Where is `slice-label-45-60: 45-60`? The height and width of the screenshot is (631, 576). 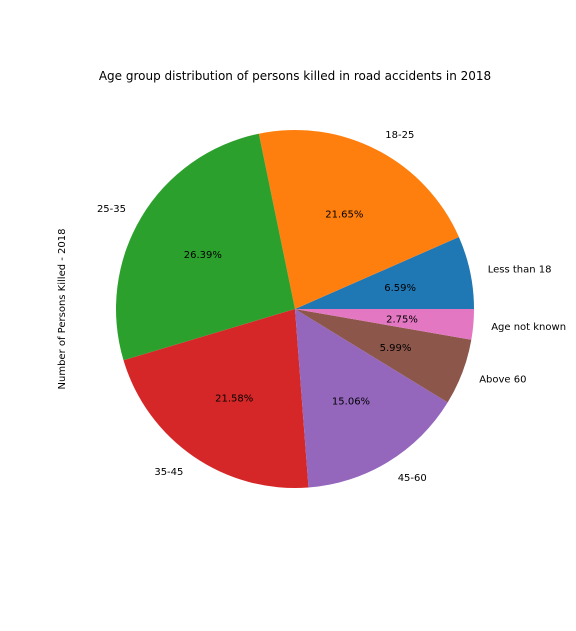
slice-label-45-60: 45-60 is located at coordinates (412, 478).